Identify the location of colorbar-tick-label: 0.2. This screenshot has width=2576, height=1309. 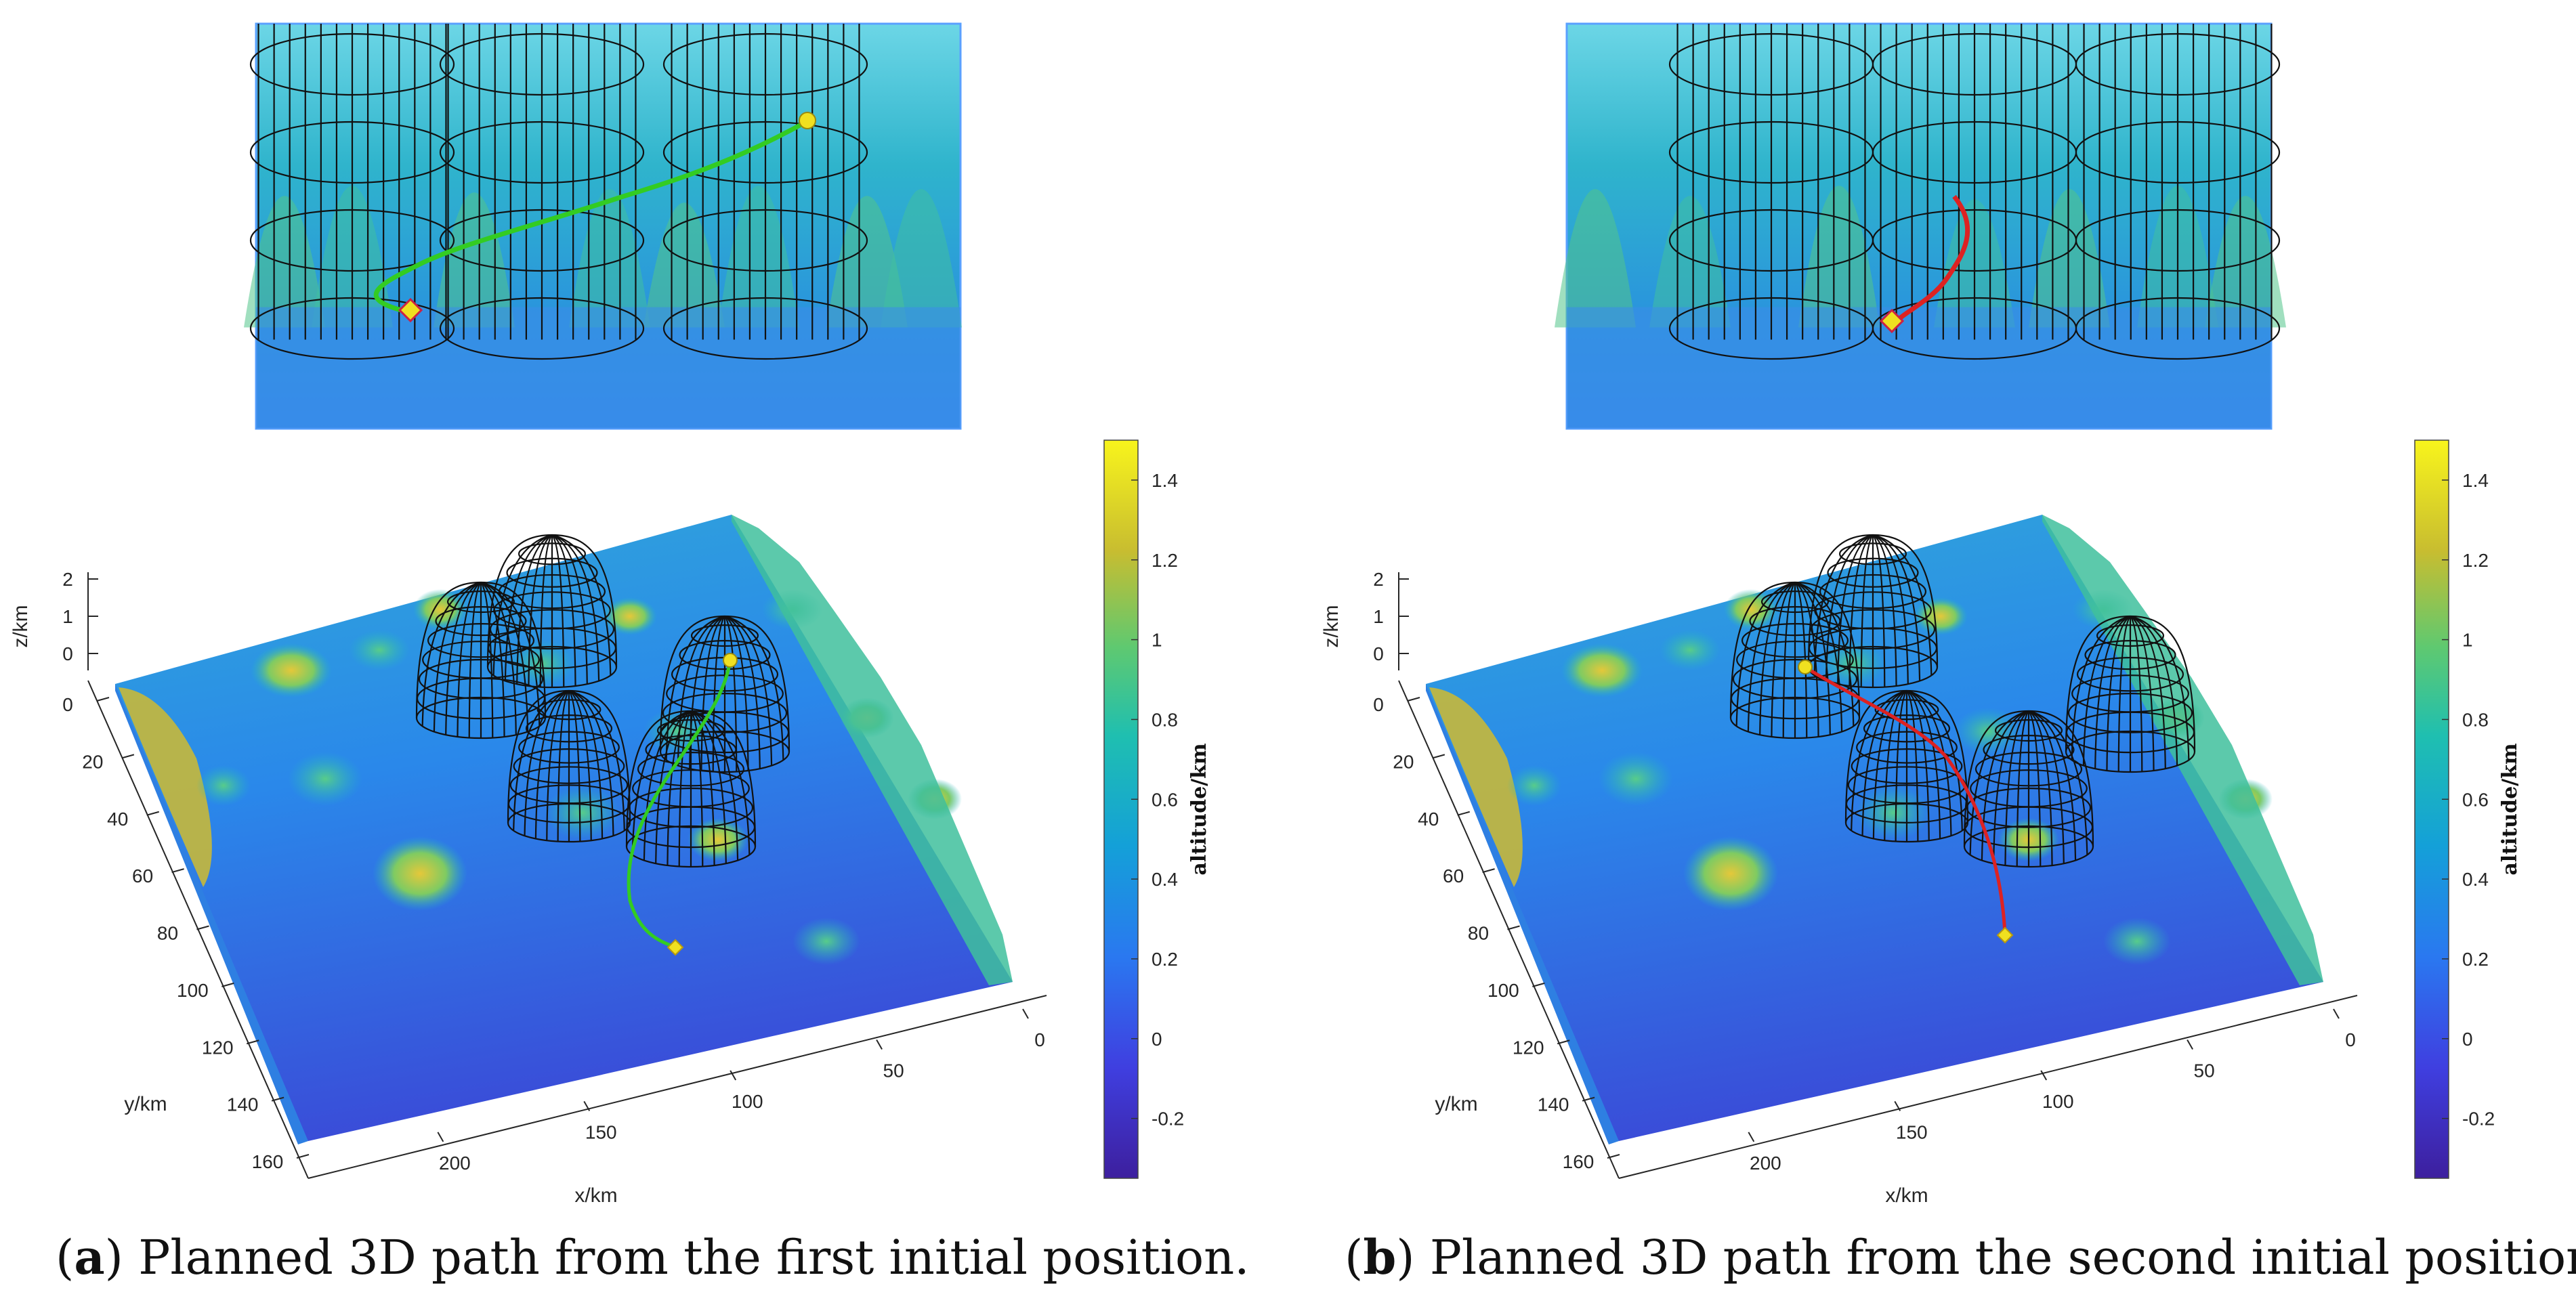
(2475, 959).